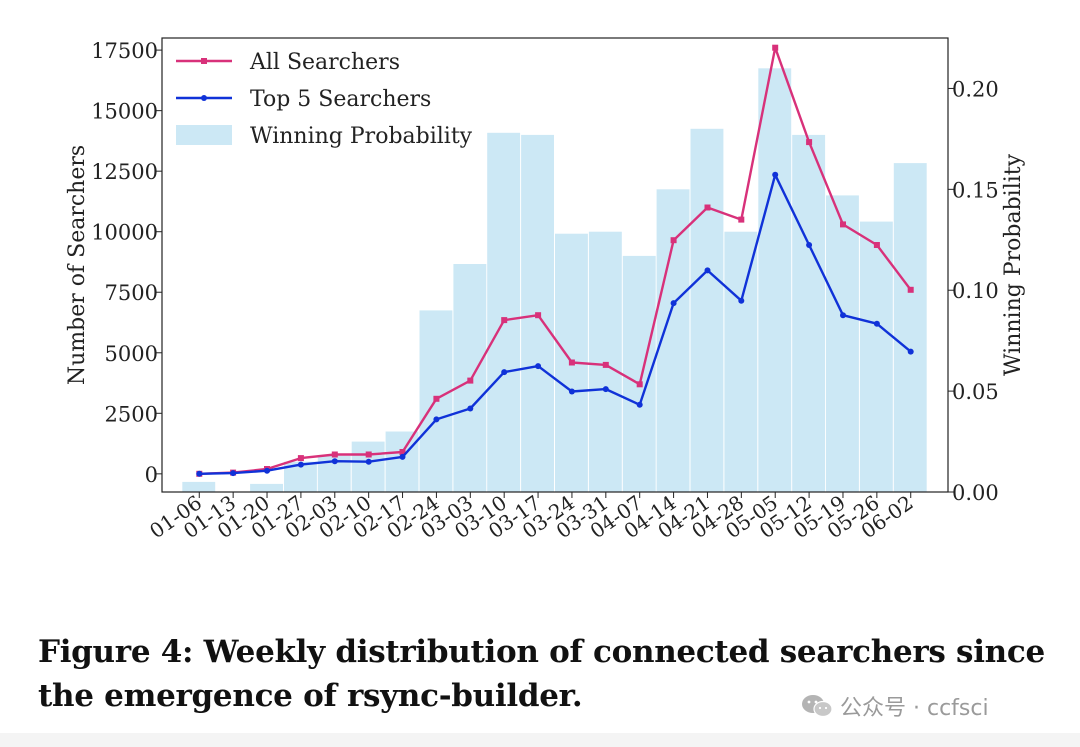  What do you see at coordinates (975, 190) in the screenshot?
I see `right-tick-label: 0.15` at bounding box center [975, 190].